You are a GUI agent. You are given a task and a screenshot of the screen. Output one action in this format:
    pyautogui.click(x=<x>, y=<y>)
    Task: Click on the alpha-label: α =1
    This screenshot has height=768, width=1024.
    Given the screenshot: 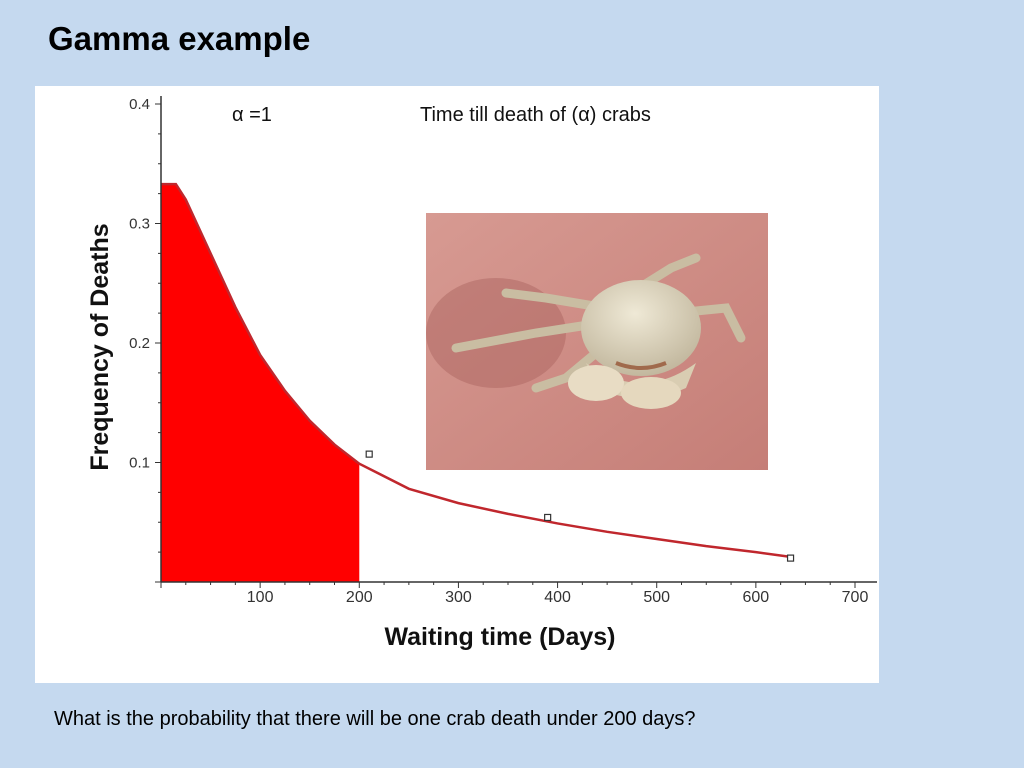 What is the action you would take?
    pyautogui.click(x=252, y=115)
    